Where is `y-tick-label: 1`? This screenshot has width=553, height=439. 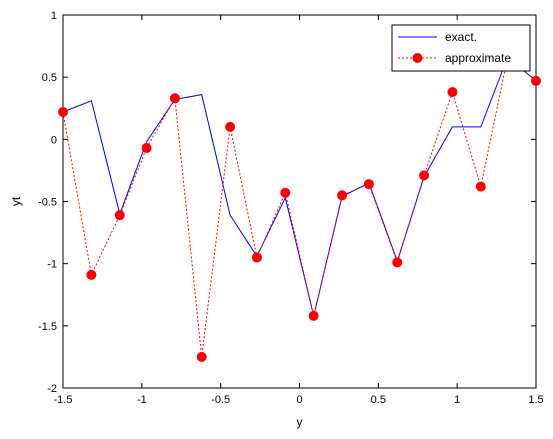
y-tick-label: 1 is located at coordinates (54, 16).